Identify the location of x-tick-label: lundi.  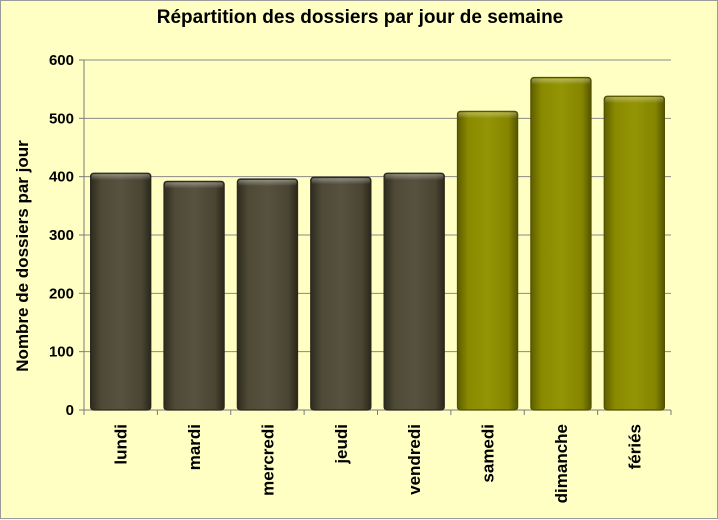
(121, 444).